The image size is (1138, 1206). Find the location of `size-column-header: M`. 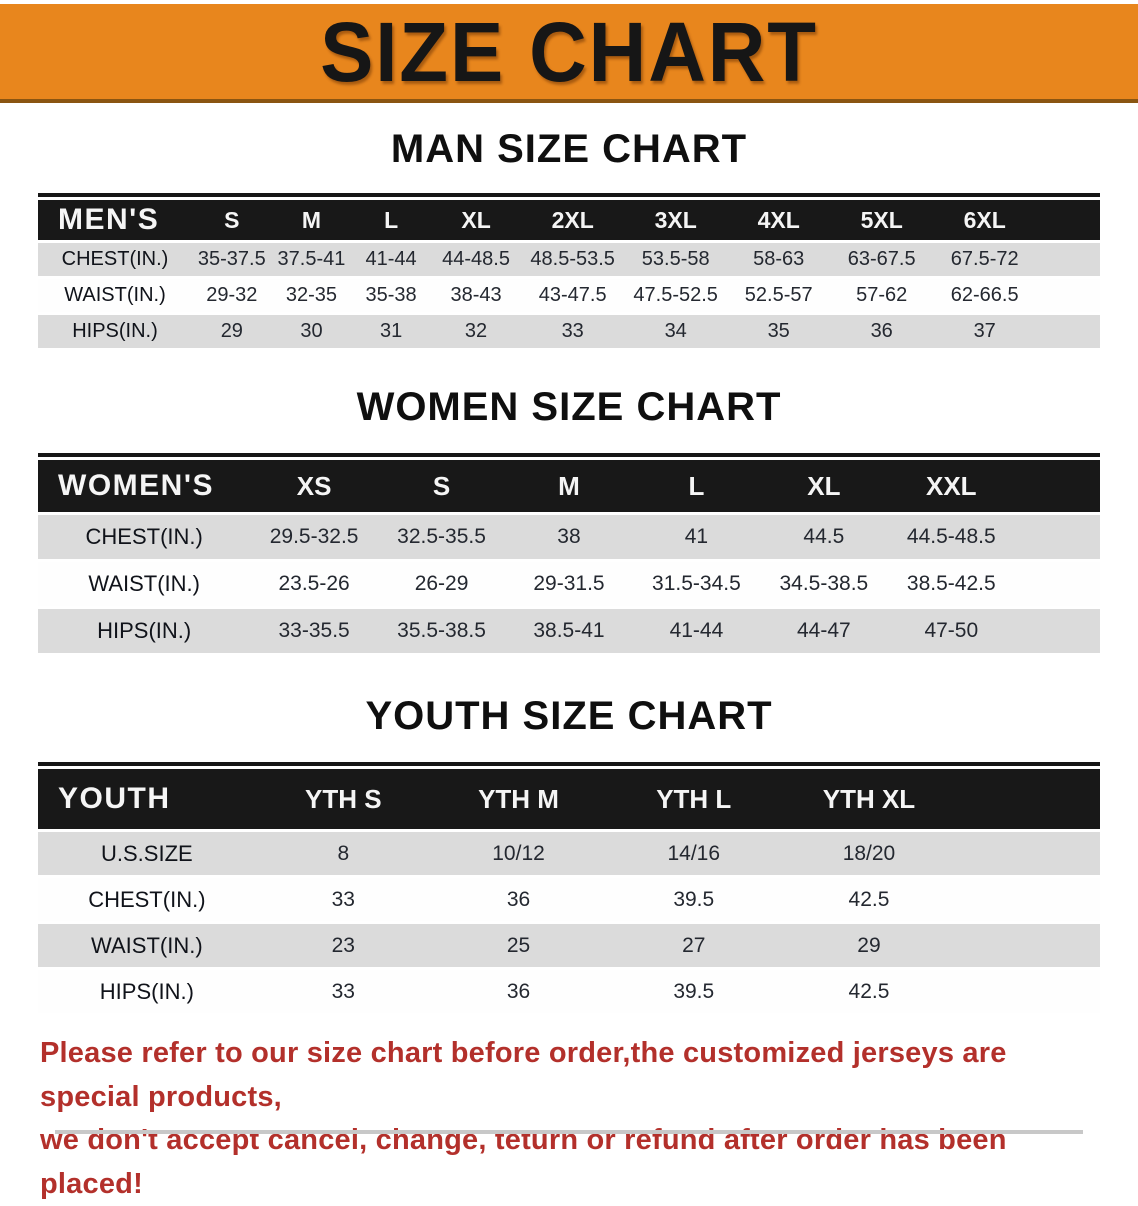

size-column-header: M is located at coordinates (569, 486).